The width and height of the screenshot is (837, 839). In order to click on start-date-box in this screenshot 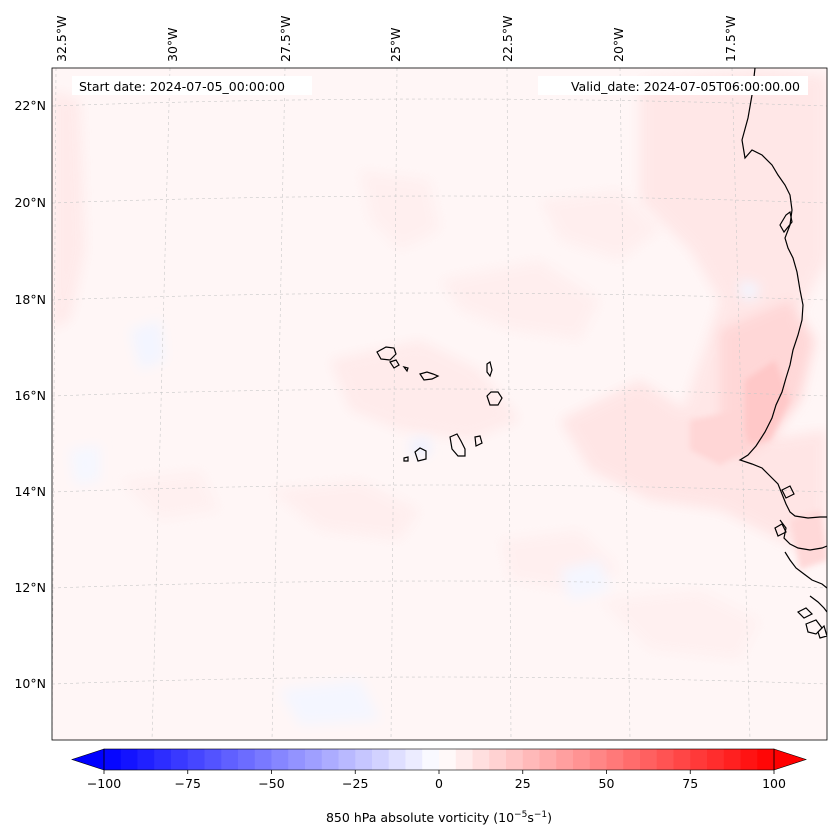, I will do `click(192, 85)`.